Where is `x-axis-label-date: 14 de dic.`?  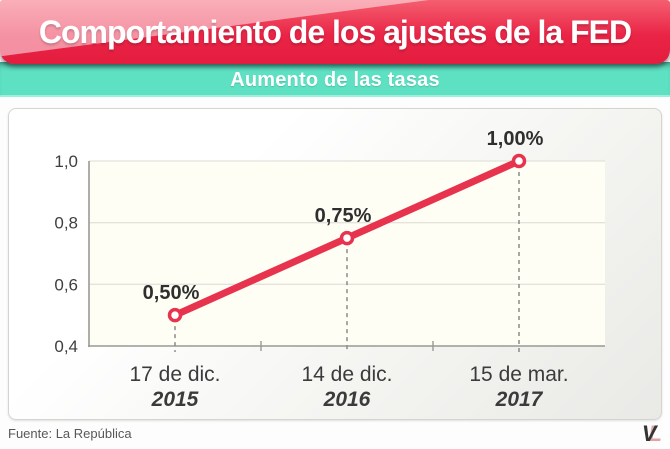 x-axis-label-date: 14 de dic. is located at coordinates (346, 374).